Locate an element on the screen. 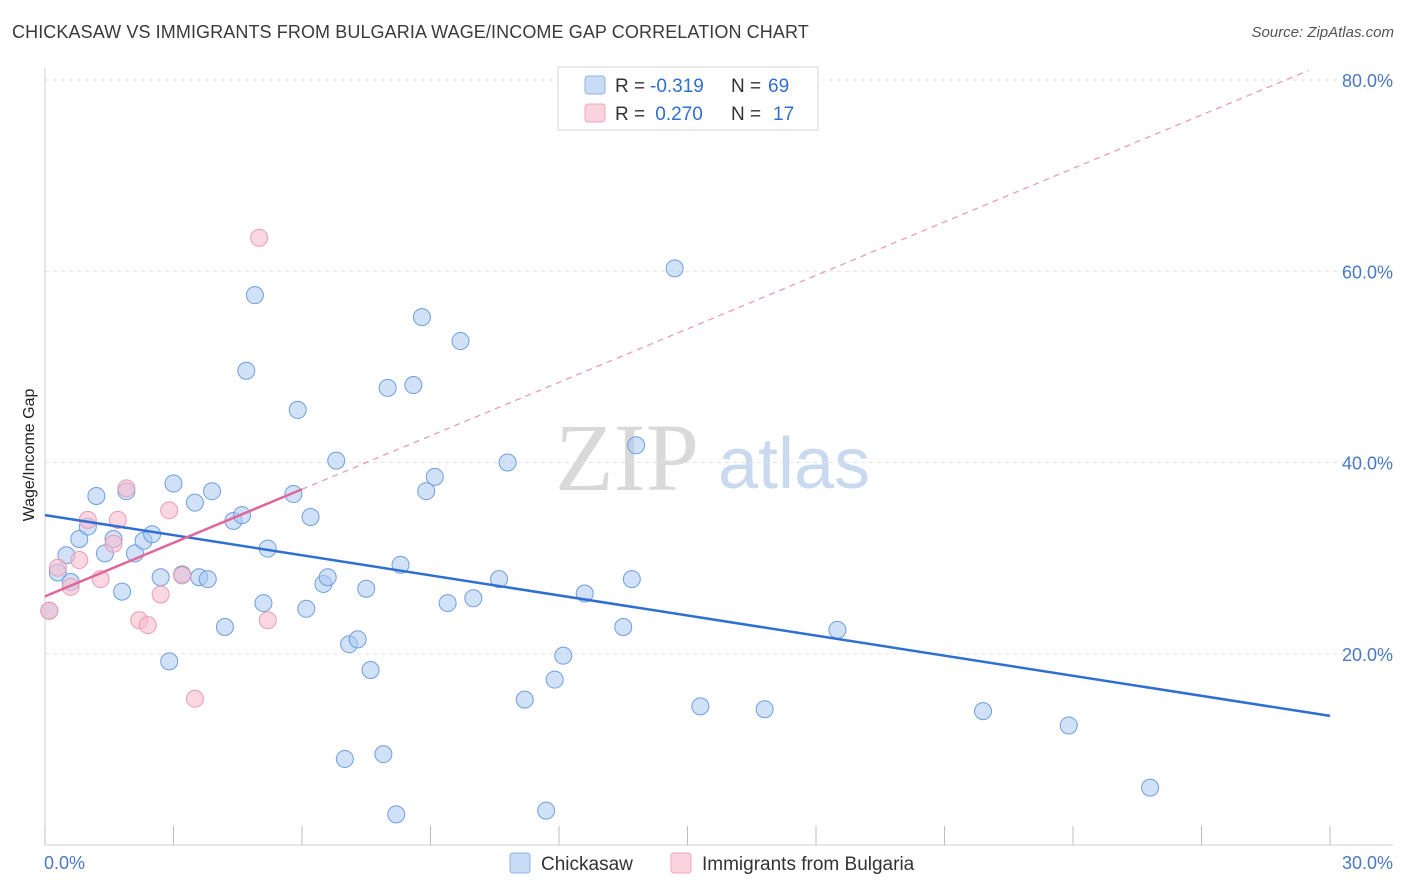 The width and height of the screenshot is (1406, 892). legend-n-value-1: 69 is located at coordinates (778, 86).